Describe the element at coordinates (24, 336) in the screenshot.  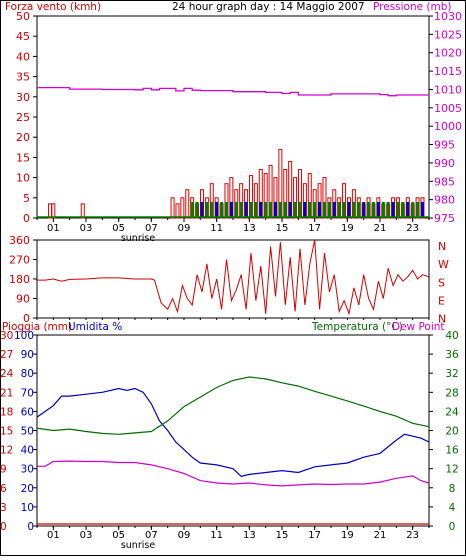
I see `humidity-y-tick-label: 100` at that location.